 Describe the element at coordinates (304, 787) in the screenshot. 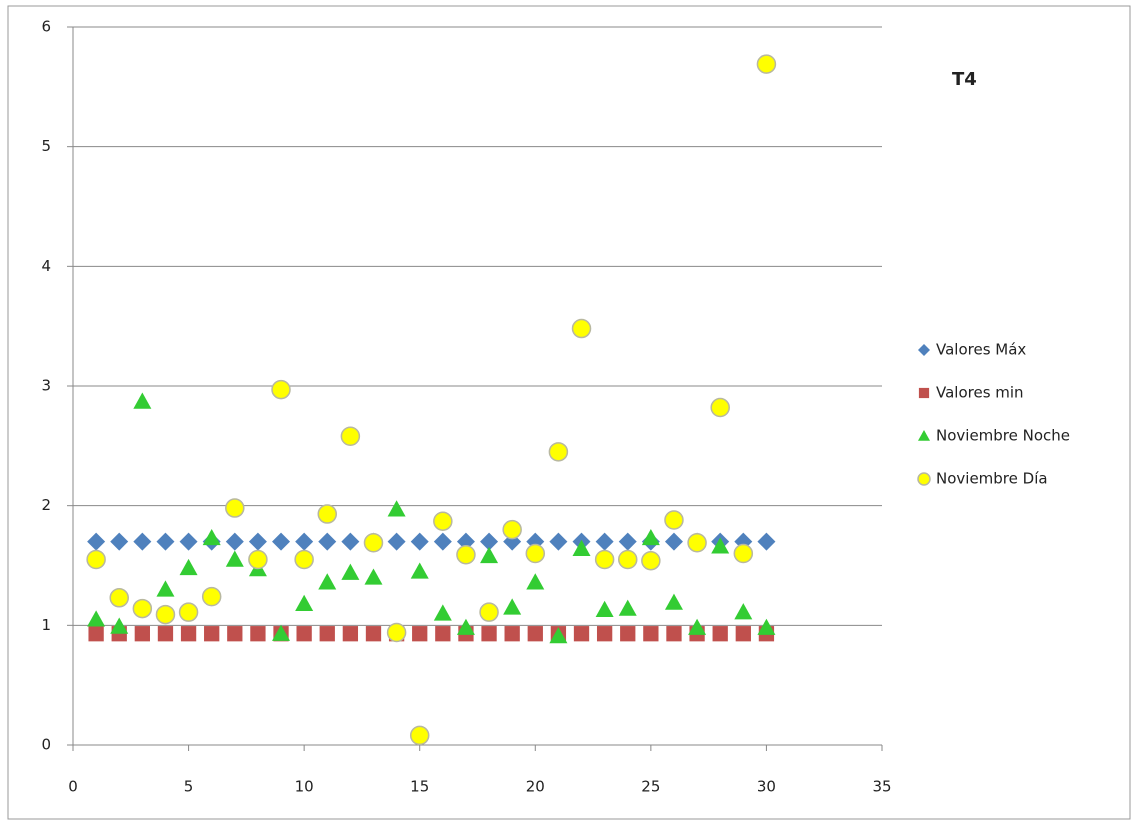

I see `x-tick-label: 10` at that location.